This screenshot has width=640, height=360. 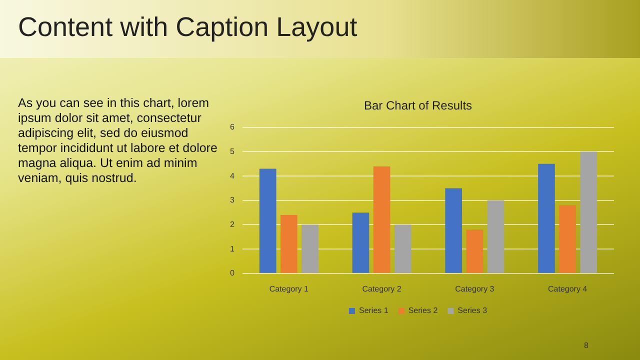 I want to click on x-tick-label: Category 1, so click(x=289, y=289).